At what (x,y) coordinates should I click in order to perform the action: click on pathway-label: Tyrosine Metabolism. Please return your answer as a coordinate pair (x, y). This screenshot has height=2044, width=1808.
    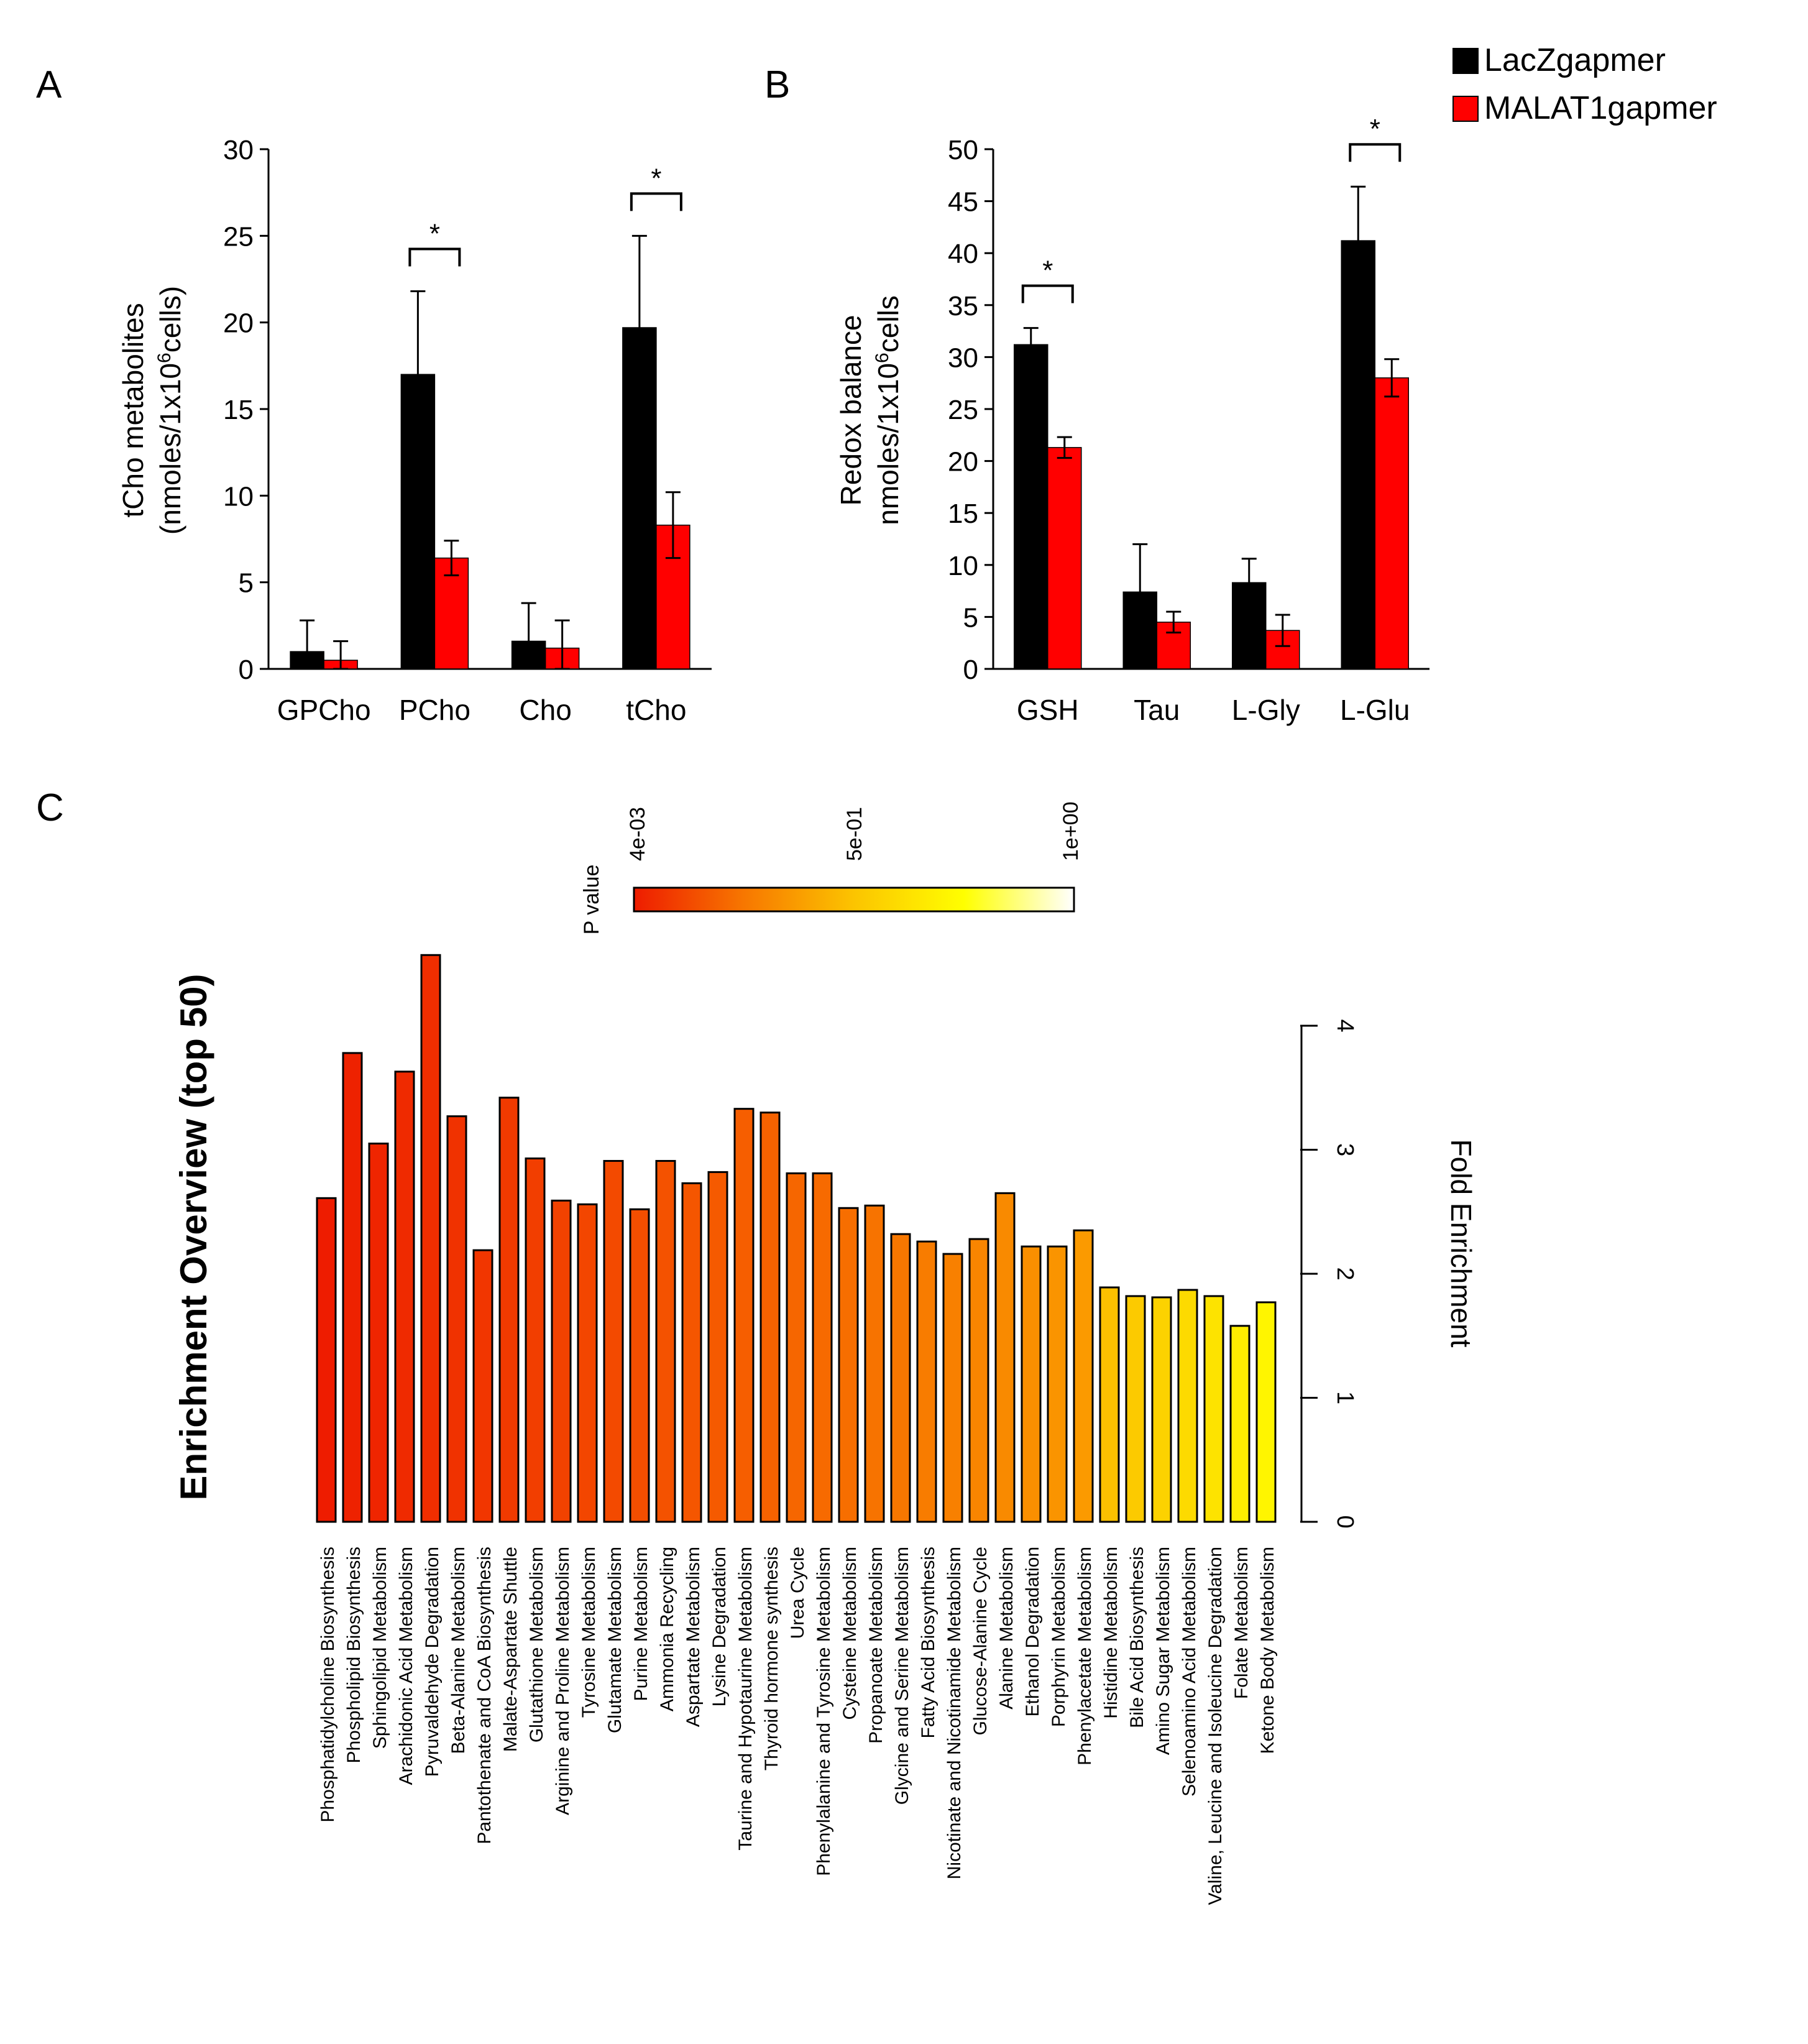
    Looking at the image, I should click on (589, 1632).